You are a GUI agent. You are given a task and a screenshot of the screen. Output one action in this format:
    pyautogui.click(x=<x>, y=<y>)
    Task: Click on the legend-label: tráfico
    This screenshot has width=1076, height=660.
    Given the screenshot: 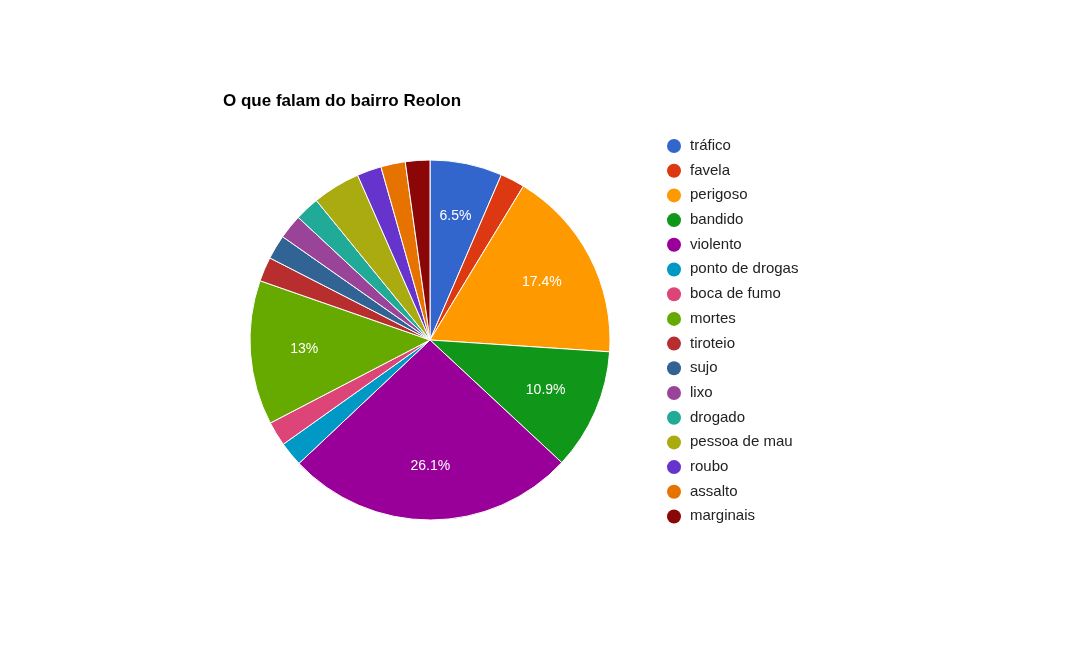 What is the action you would take?
    pyautogui.click(x=710, y=144)
    